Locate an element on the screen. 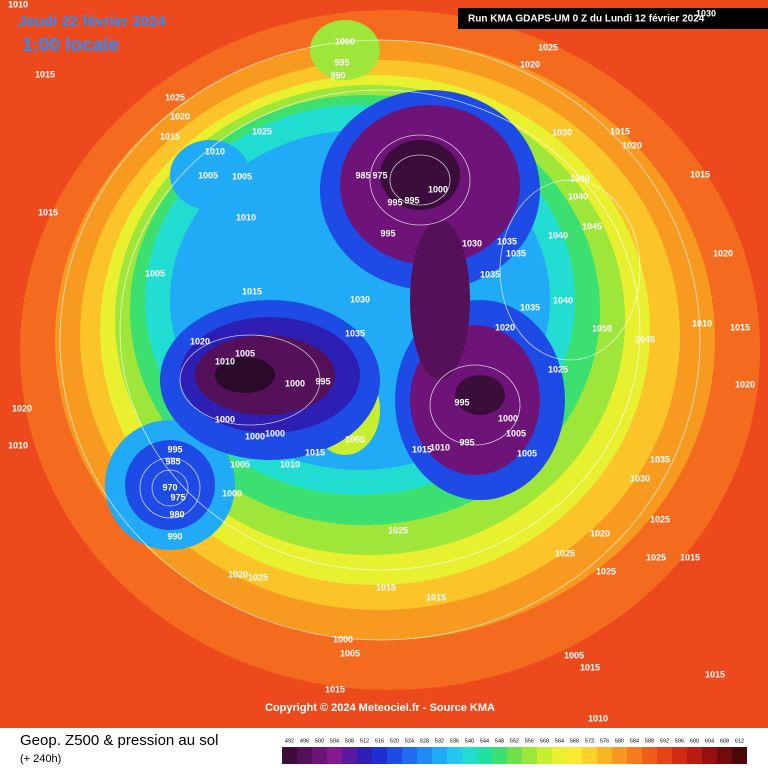  colorbar-label: 588 is located at coordinates (649, 741).